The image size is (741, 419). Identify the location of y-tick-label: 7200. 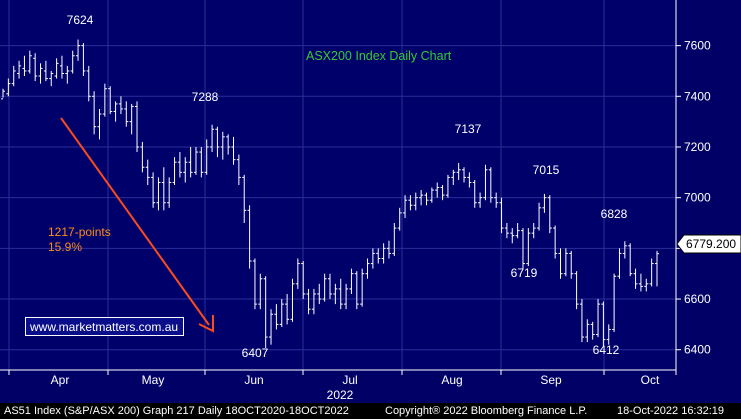
(697, 147).